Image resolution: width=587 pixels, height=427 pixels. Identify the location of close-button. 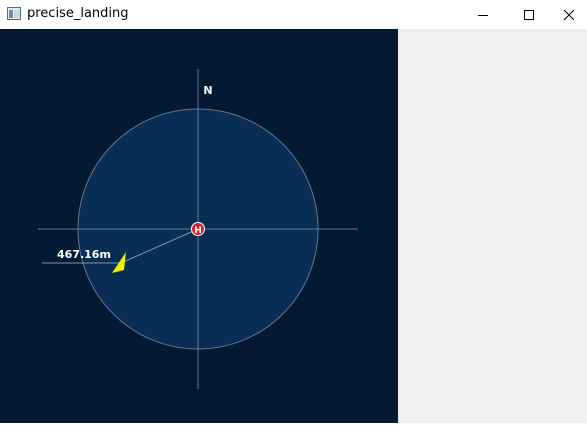
(569, 14).